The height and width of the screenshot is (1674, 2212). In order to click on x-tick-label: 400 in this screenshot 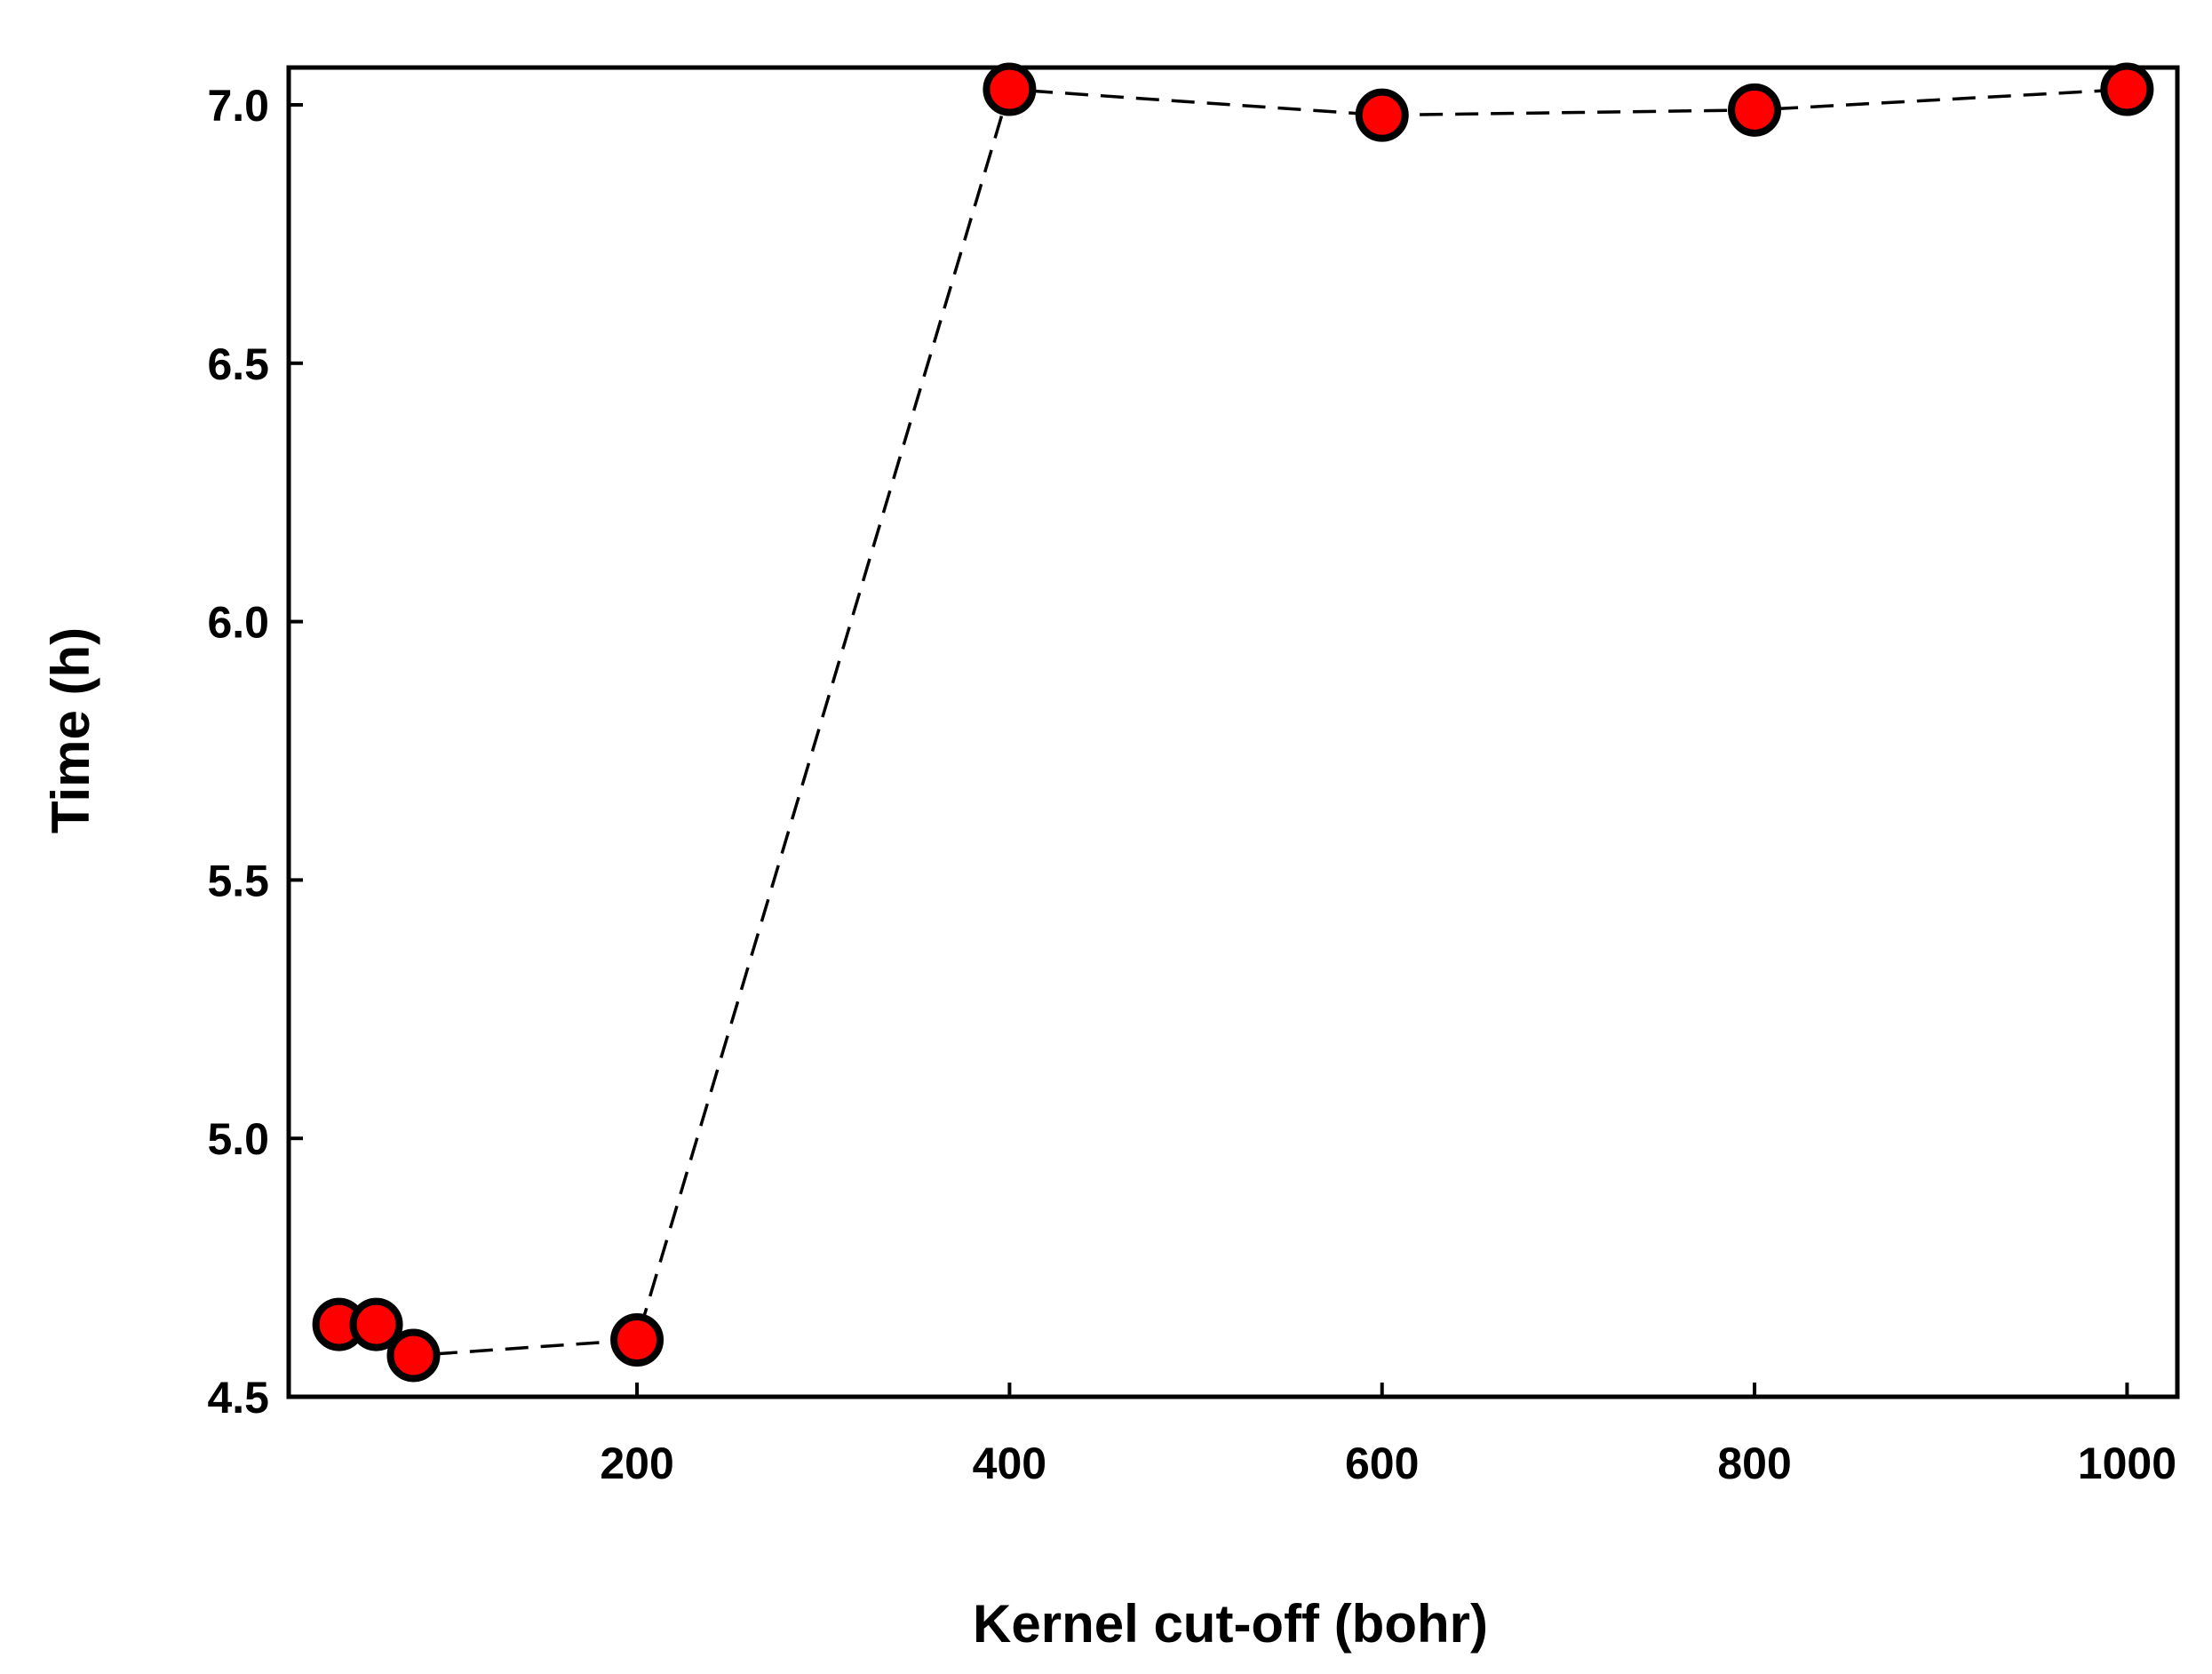, I will do `click(1009, 1463)`.